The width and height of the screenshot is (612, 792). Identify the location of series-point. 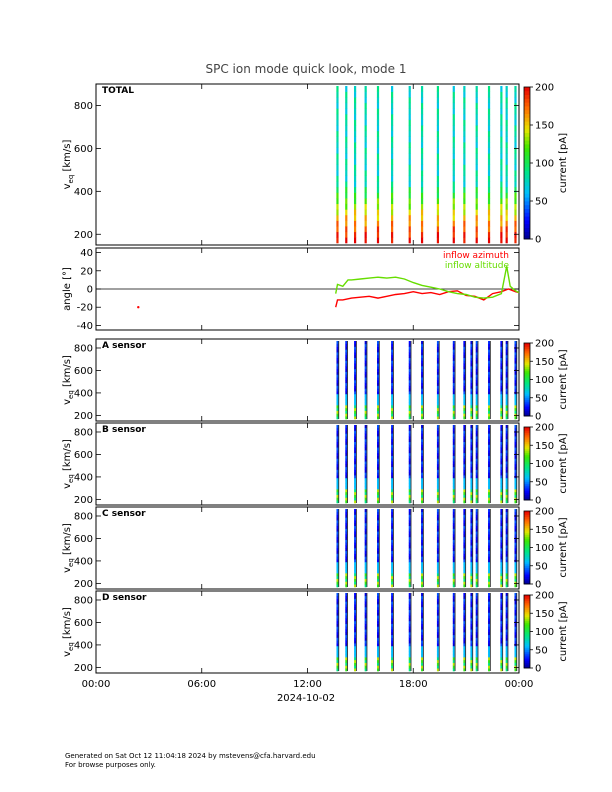
(138, 307).